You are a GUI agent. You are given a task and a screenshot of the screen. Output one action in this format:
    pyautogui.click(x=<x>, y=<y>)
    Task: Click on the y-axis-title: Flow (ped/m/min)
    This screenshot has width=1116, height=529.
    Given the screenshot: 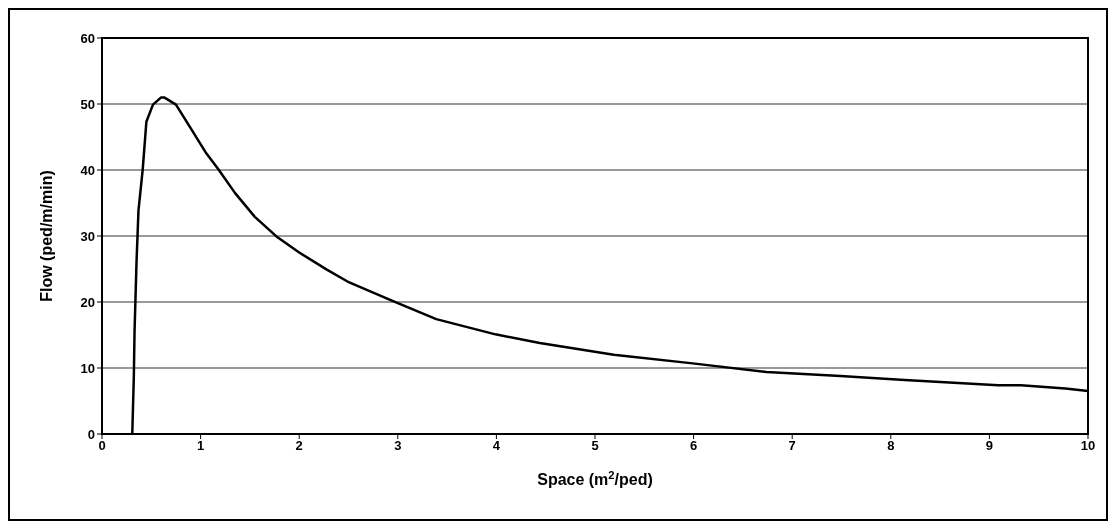 What is the action you would take?
    pyautogui.click(x=46, y=236)
    